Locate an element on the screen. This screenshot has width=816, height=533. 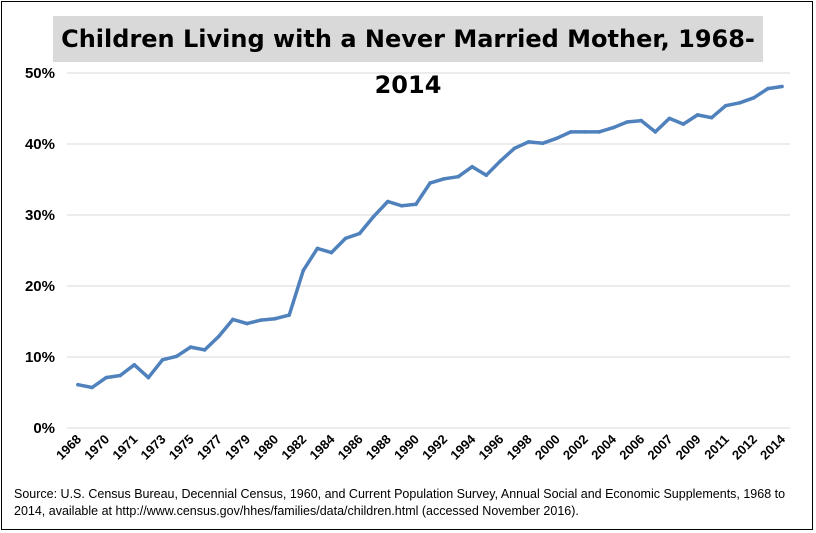
x-tick-label: 2012 is located at coordinates (744, 447).